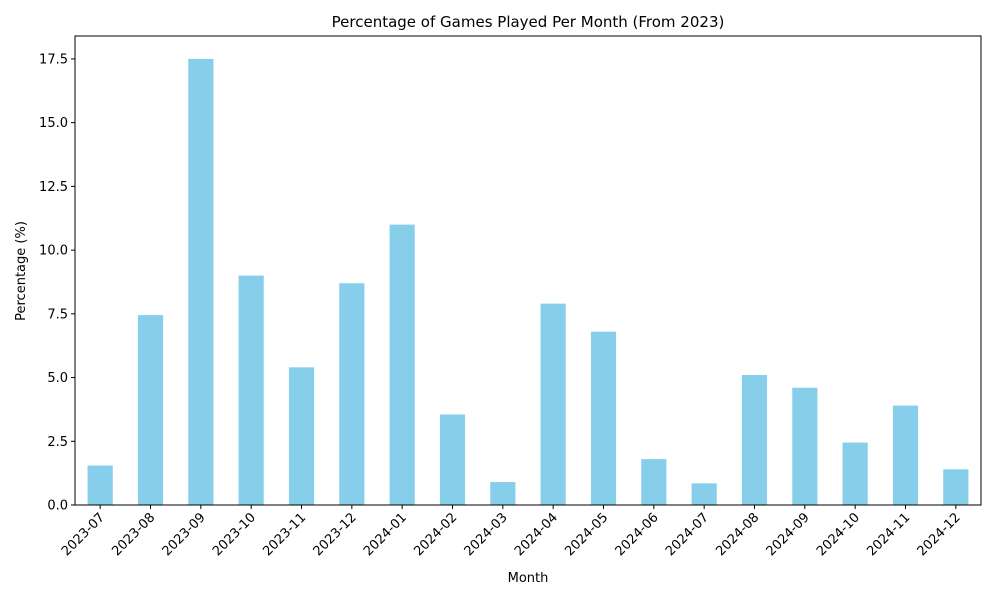  I want to click on y-tick-label: 7.5, so click(57, 314).